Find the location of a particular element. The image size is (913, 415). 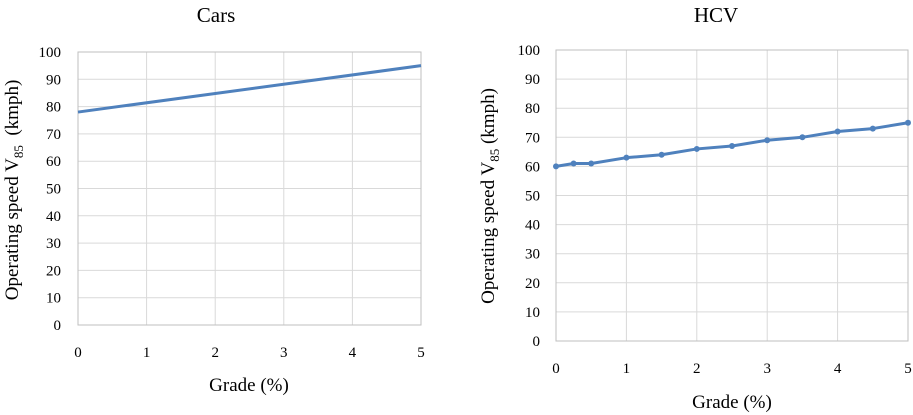

y-axis-label-unit-hcv: (kmph) is located at coordinates (488, 118).